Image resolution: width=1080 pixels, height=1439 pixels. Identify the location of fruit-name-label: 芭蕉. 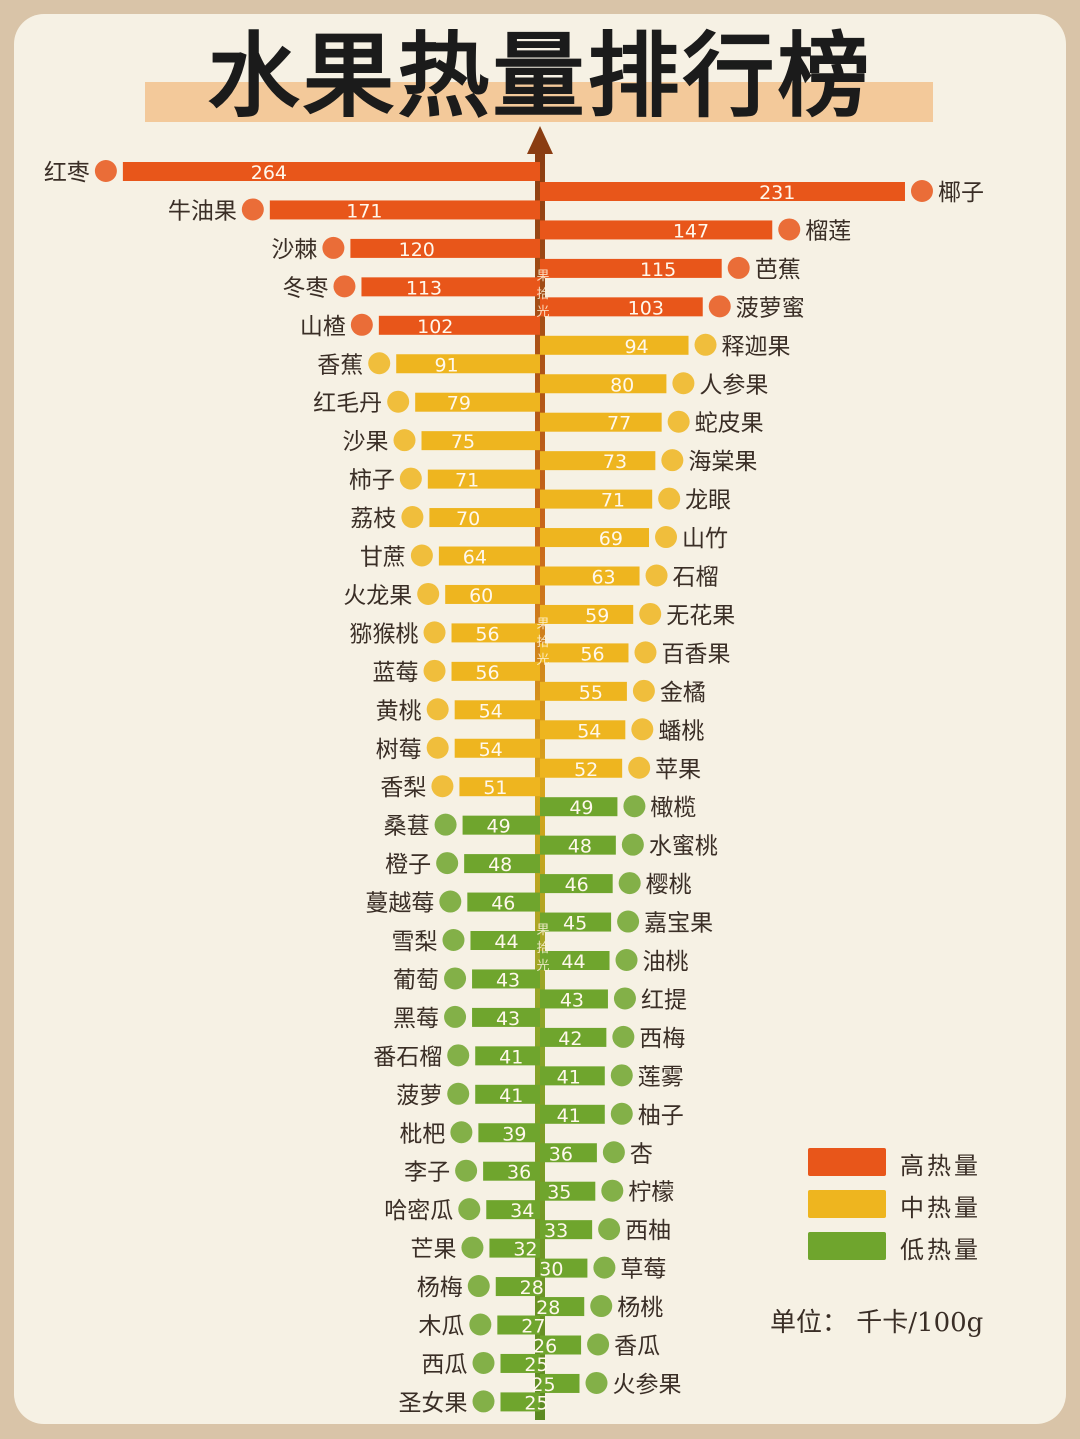
(778, 270).